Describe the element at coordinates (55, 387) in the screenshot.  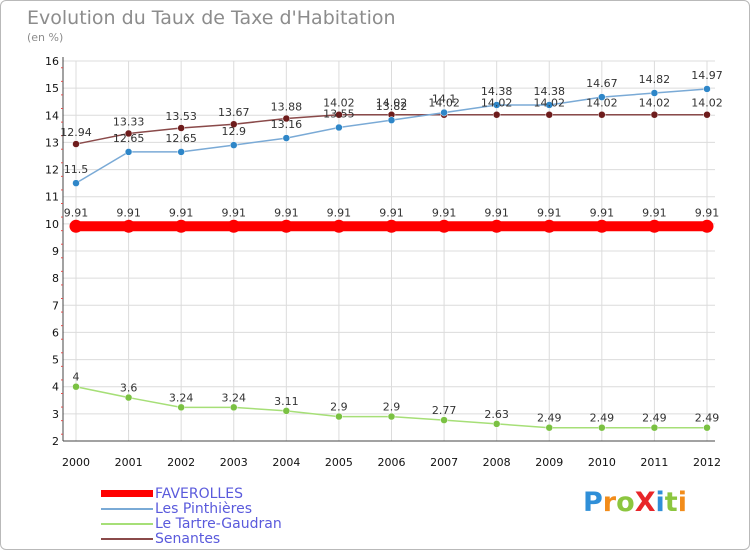
I see `y-tick-label: 4` at that location.